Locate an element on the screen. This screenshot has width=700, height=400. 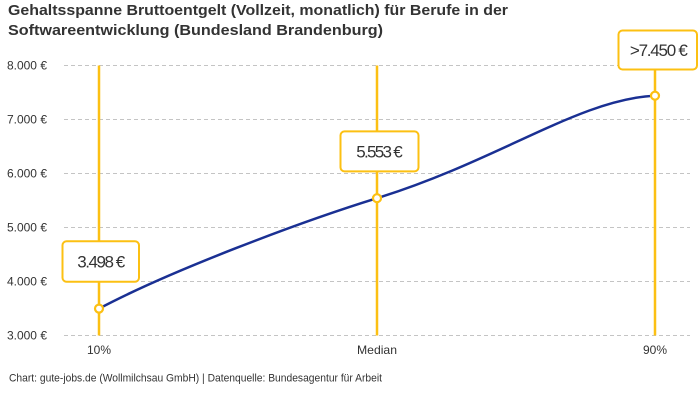
svg-text: >7.450 € is located at coordinates (659, 50).